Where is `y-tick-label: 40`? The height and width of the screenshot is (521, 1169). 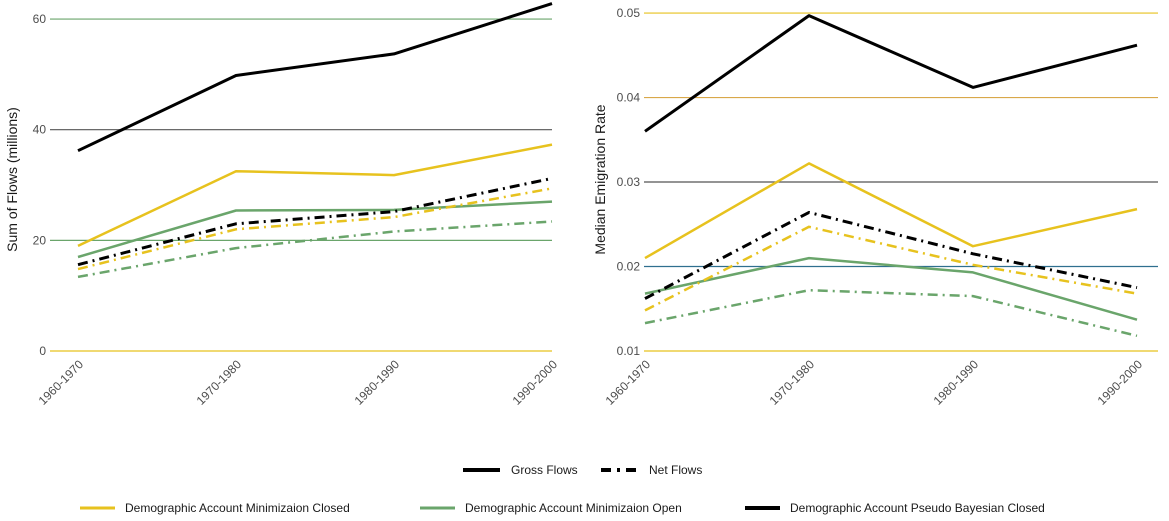
y-tick-label: 40 is located at coordinates (40, 130).